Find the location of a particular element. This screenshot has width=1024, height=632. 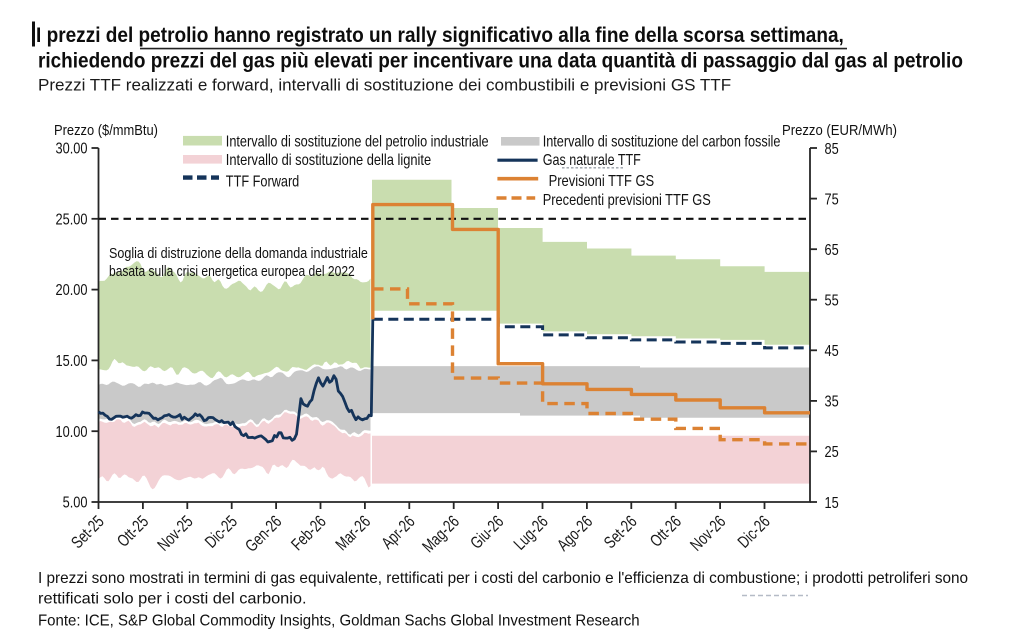

svg-text: 5.00 is located at coordinates (75, 503).